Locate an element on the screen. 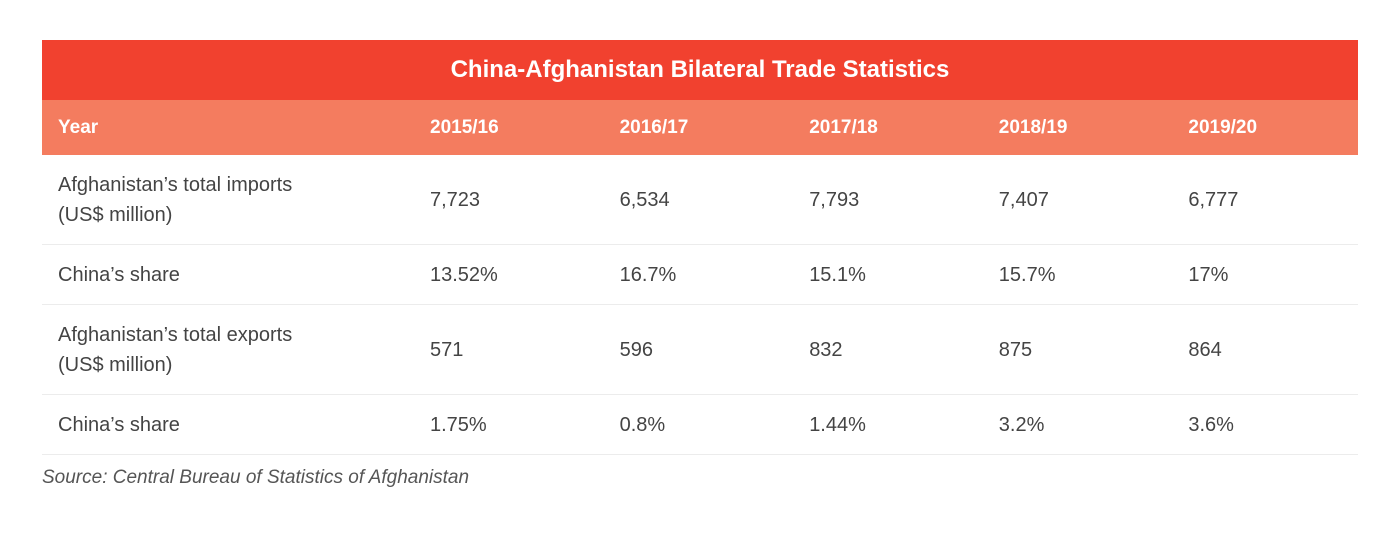  data-cell: 17% is located at coordinates (1263, 274).